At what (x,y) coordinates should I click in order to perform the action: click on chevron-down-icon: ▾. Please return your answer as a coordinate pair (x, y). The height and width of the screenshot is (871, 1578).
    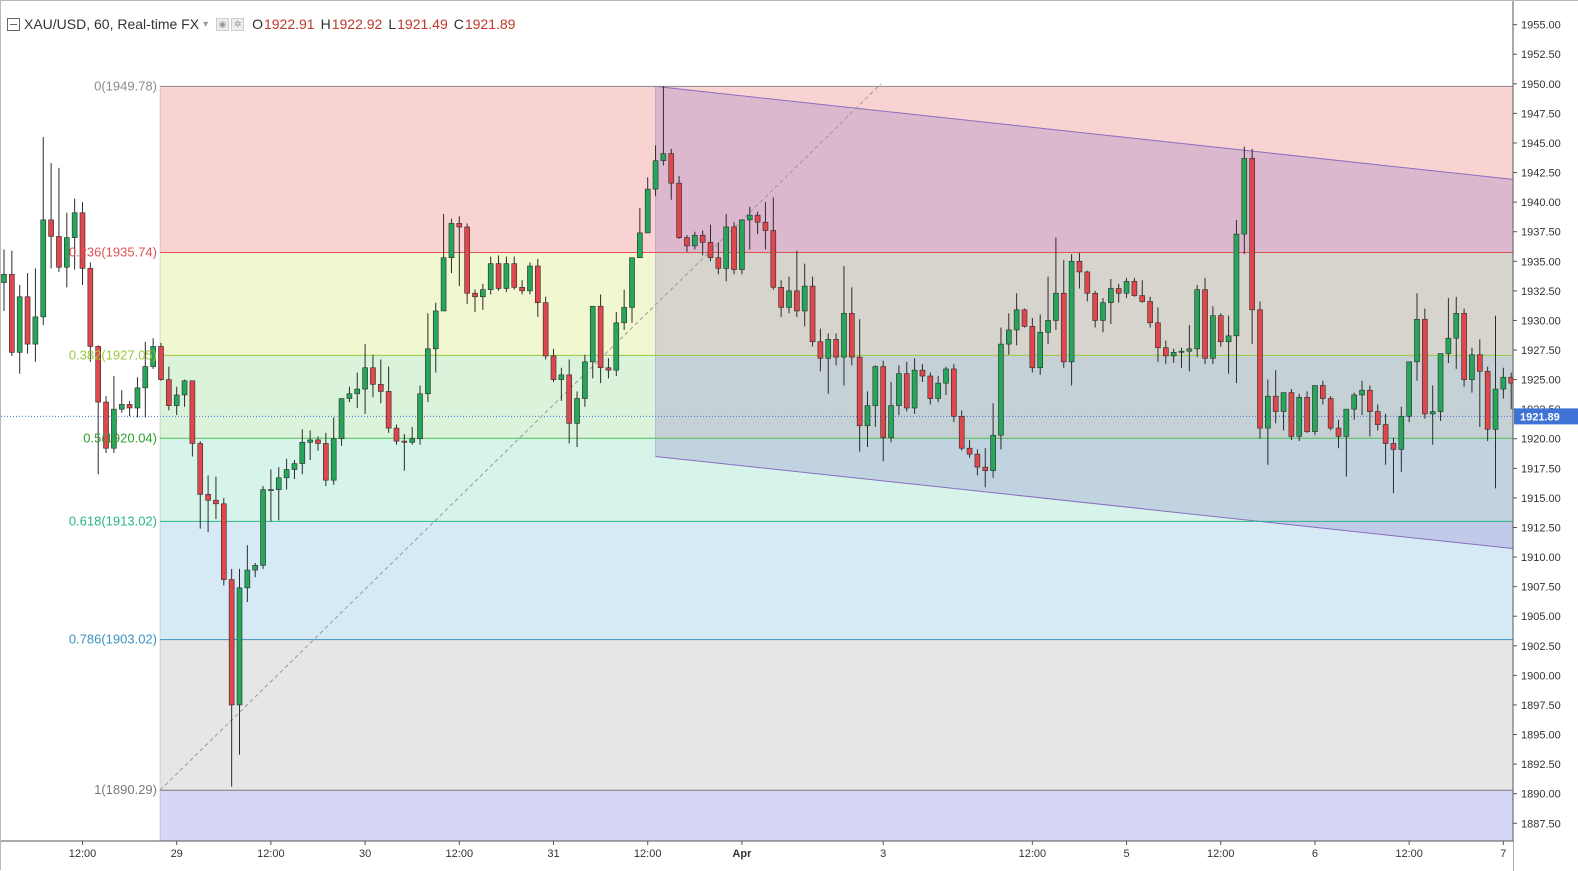
    Looking at the image, I should click on (206, 24).